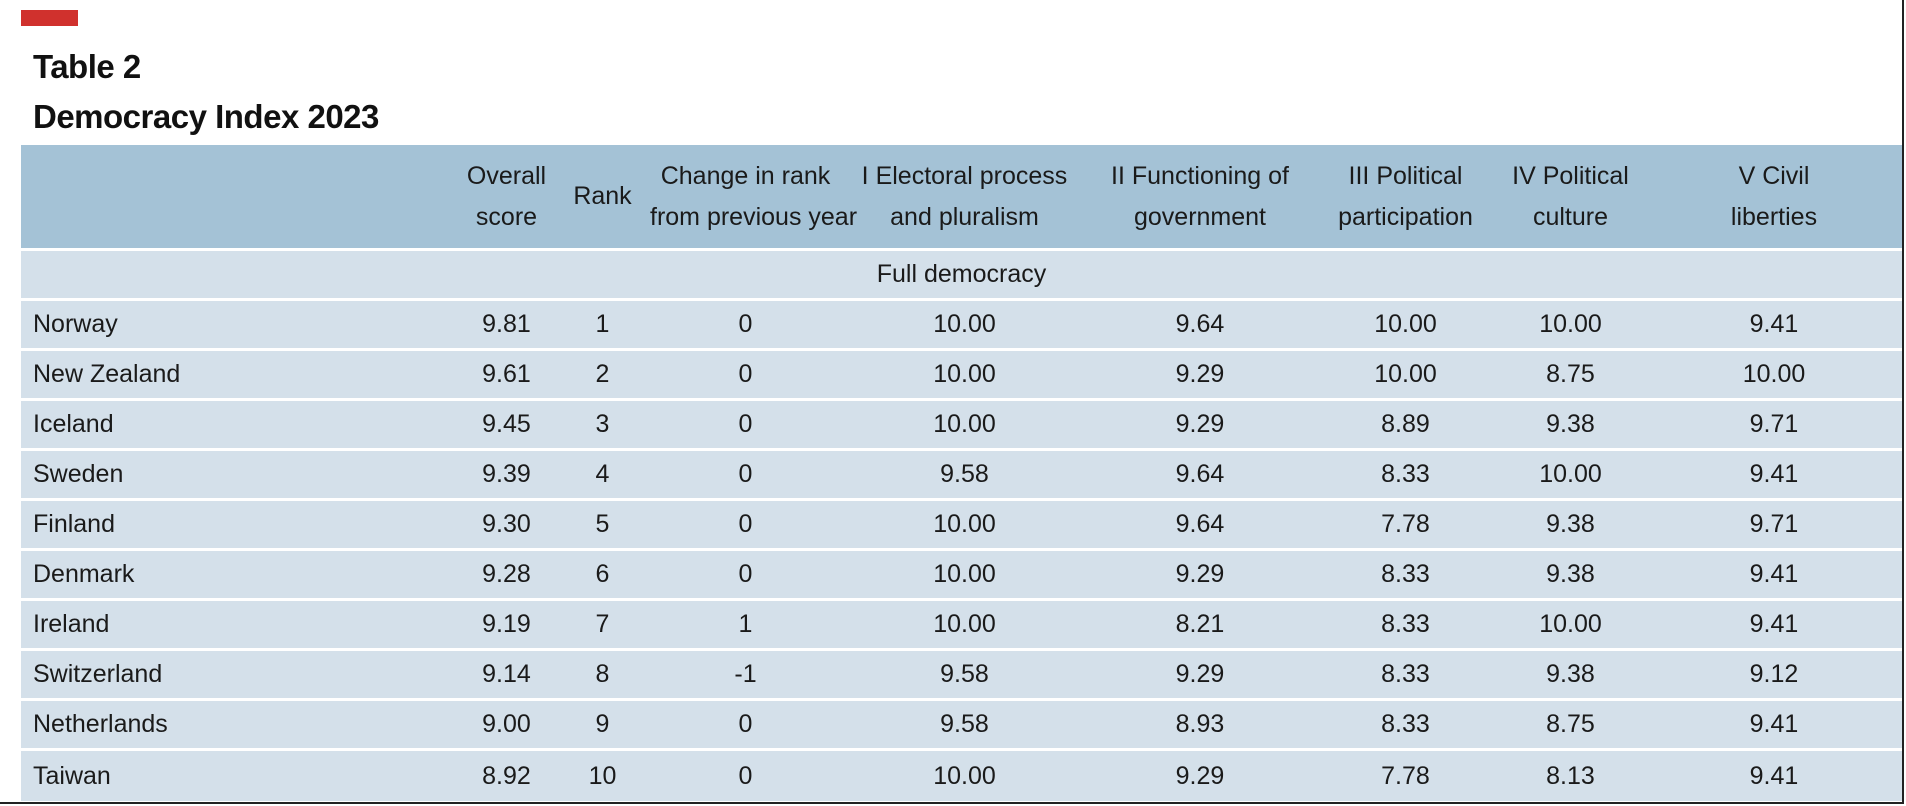 The height and width of the screenshot is (806, 1906). Describe the element at coordinates (961, 276) in the screenshot. I see `section-label: Full democracy` at that location.